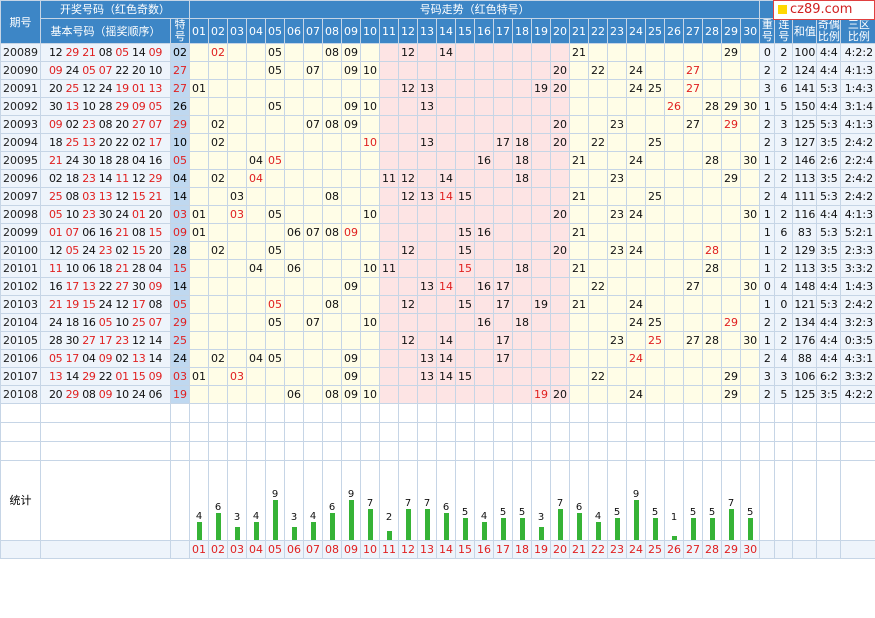 Image resolution: width=875 pixels, height=618 pixels. What do you see at coordinates (693, 31) in the screenshot?
I see `col-header-27: 27` at bounding box center [693, 31].